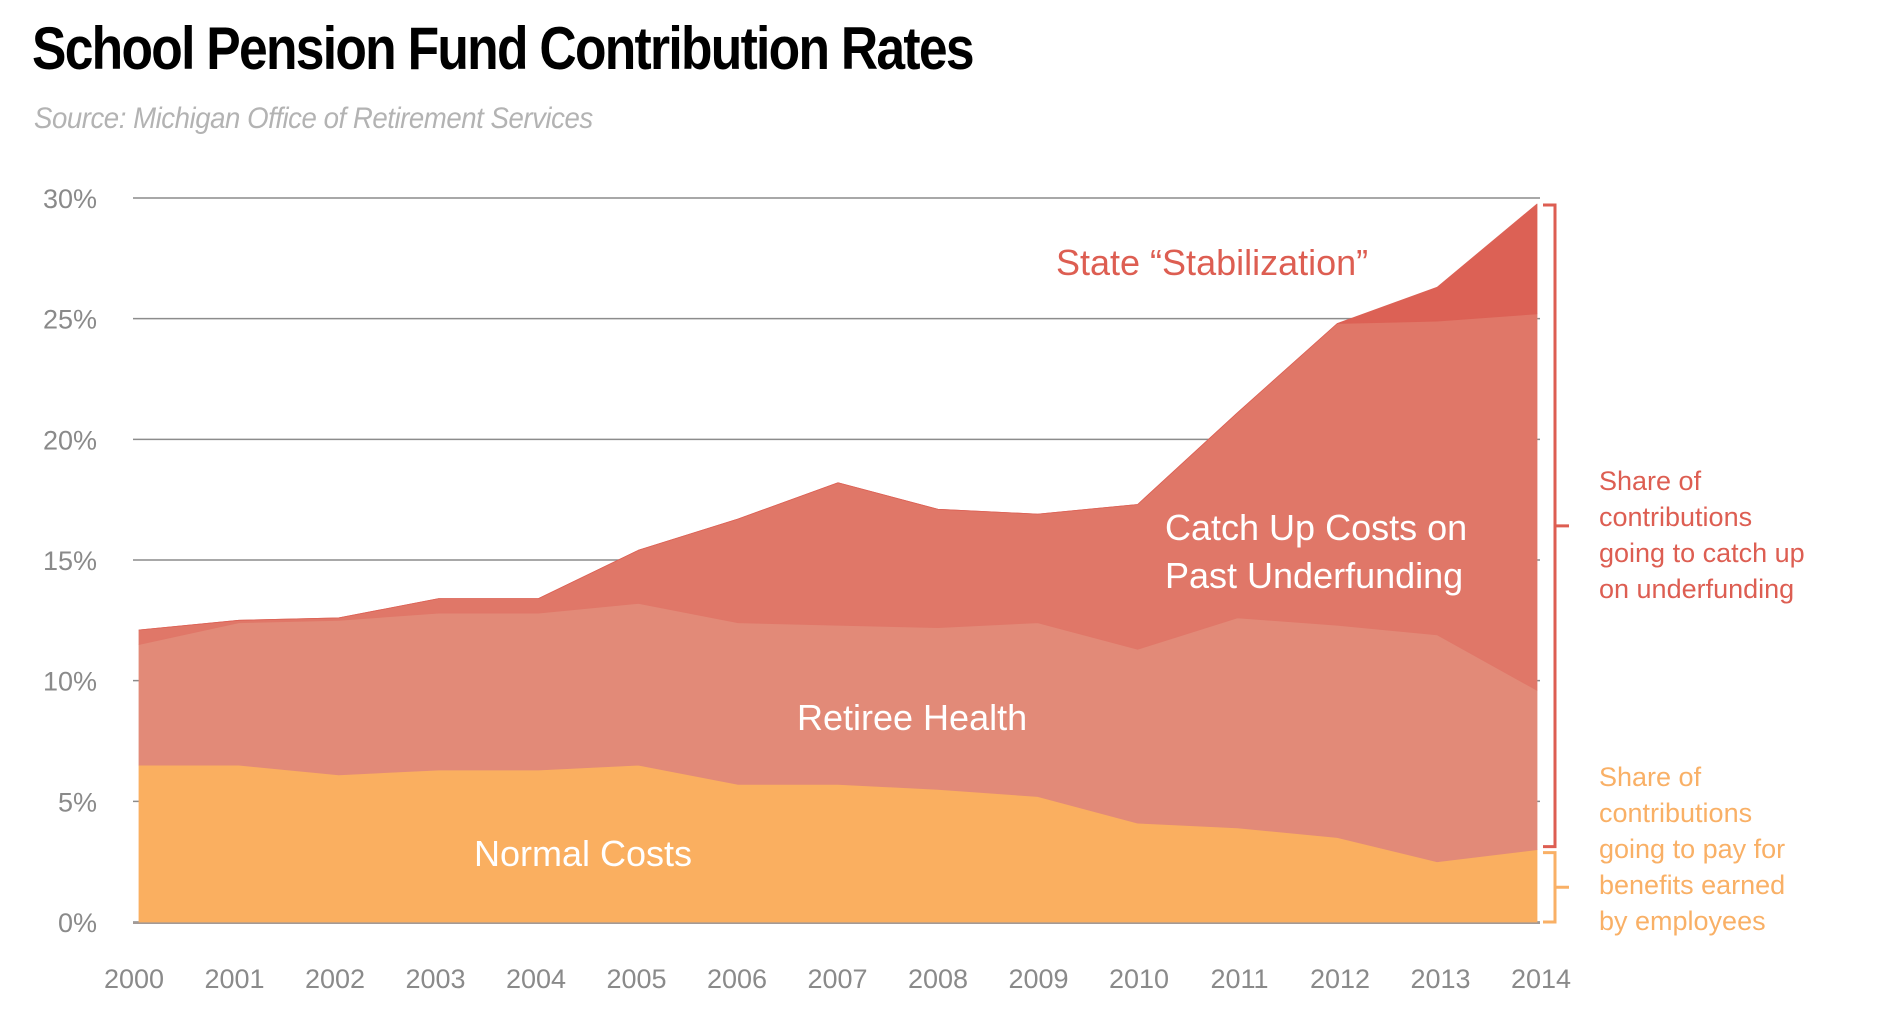  I want to click on y-axis-tick-labels: 0% 5% 10% 15% 20% 25% 30%, so click(70, 561).